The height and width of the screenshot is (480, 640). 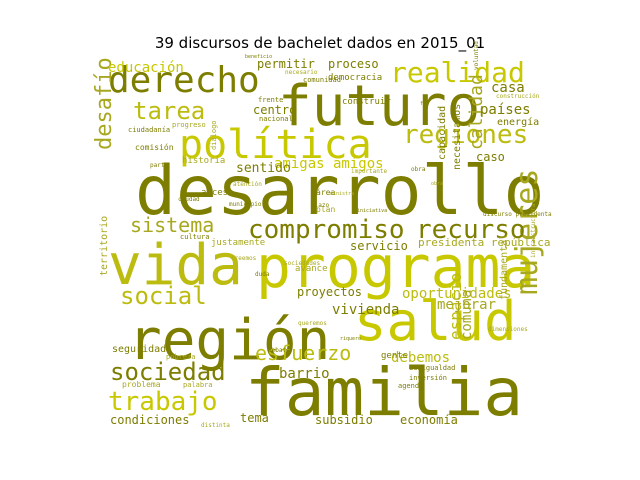 I want to click on word: agenda, so click(x=410, y=386).